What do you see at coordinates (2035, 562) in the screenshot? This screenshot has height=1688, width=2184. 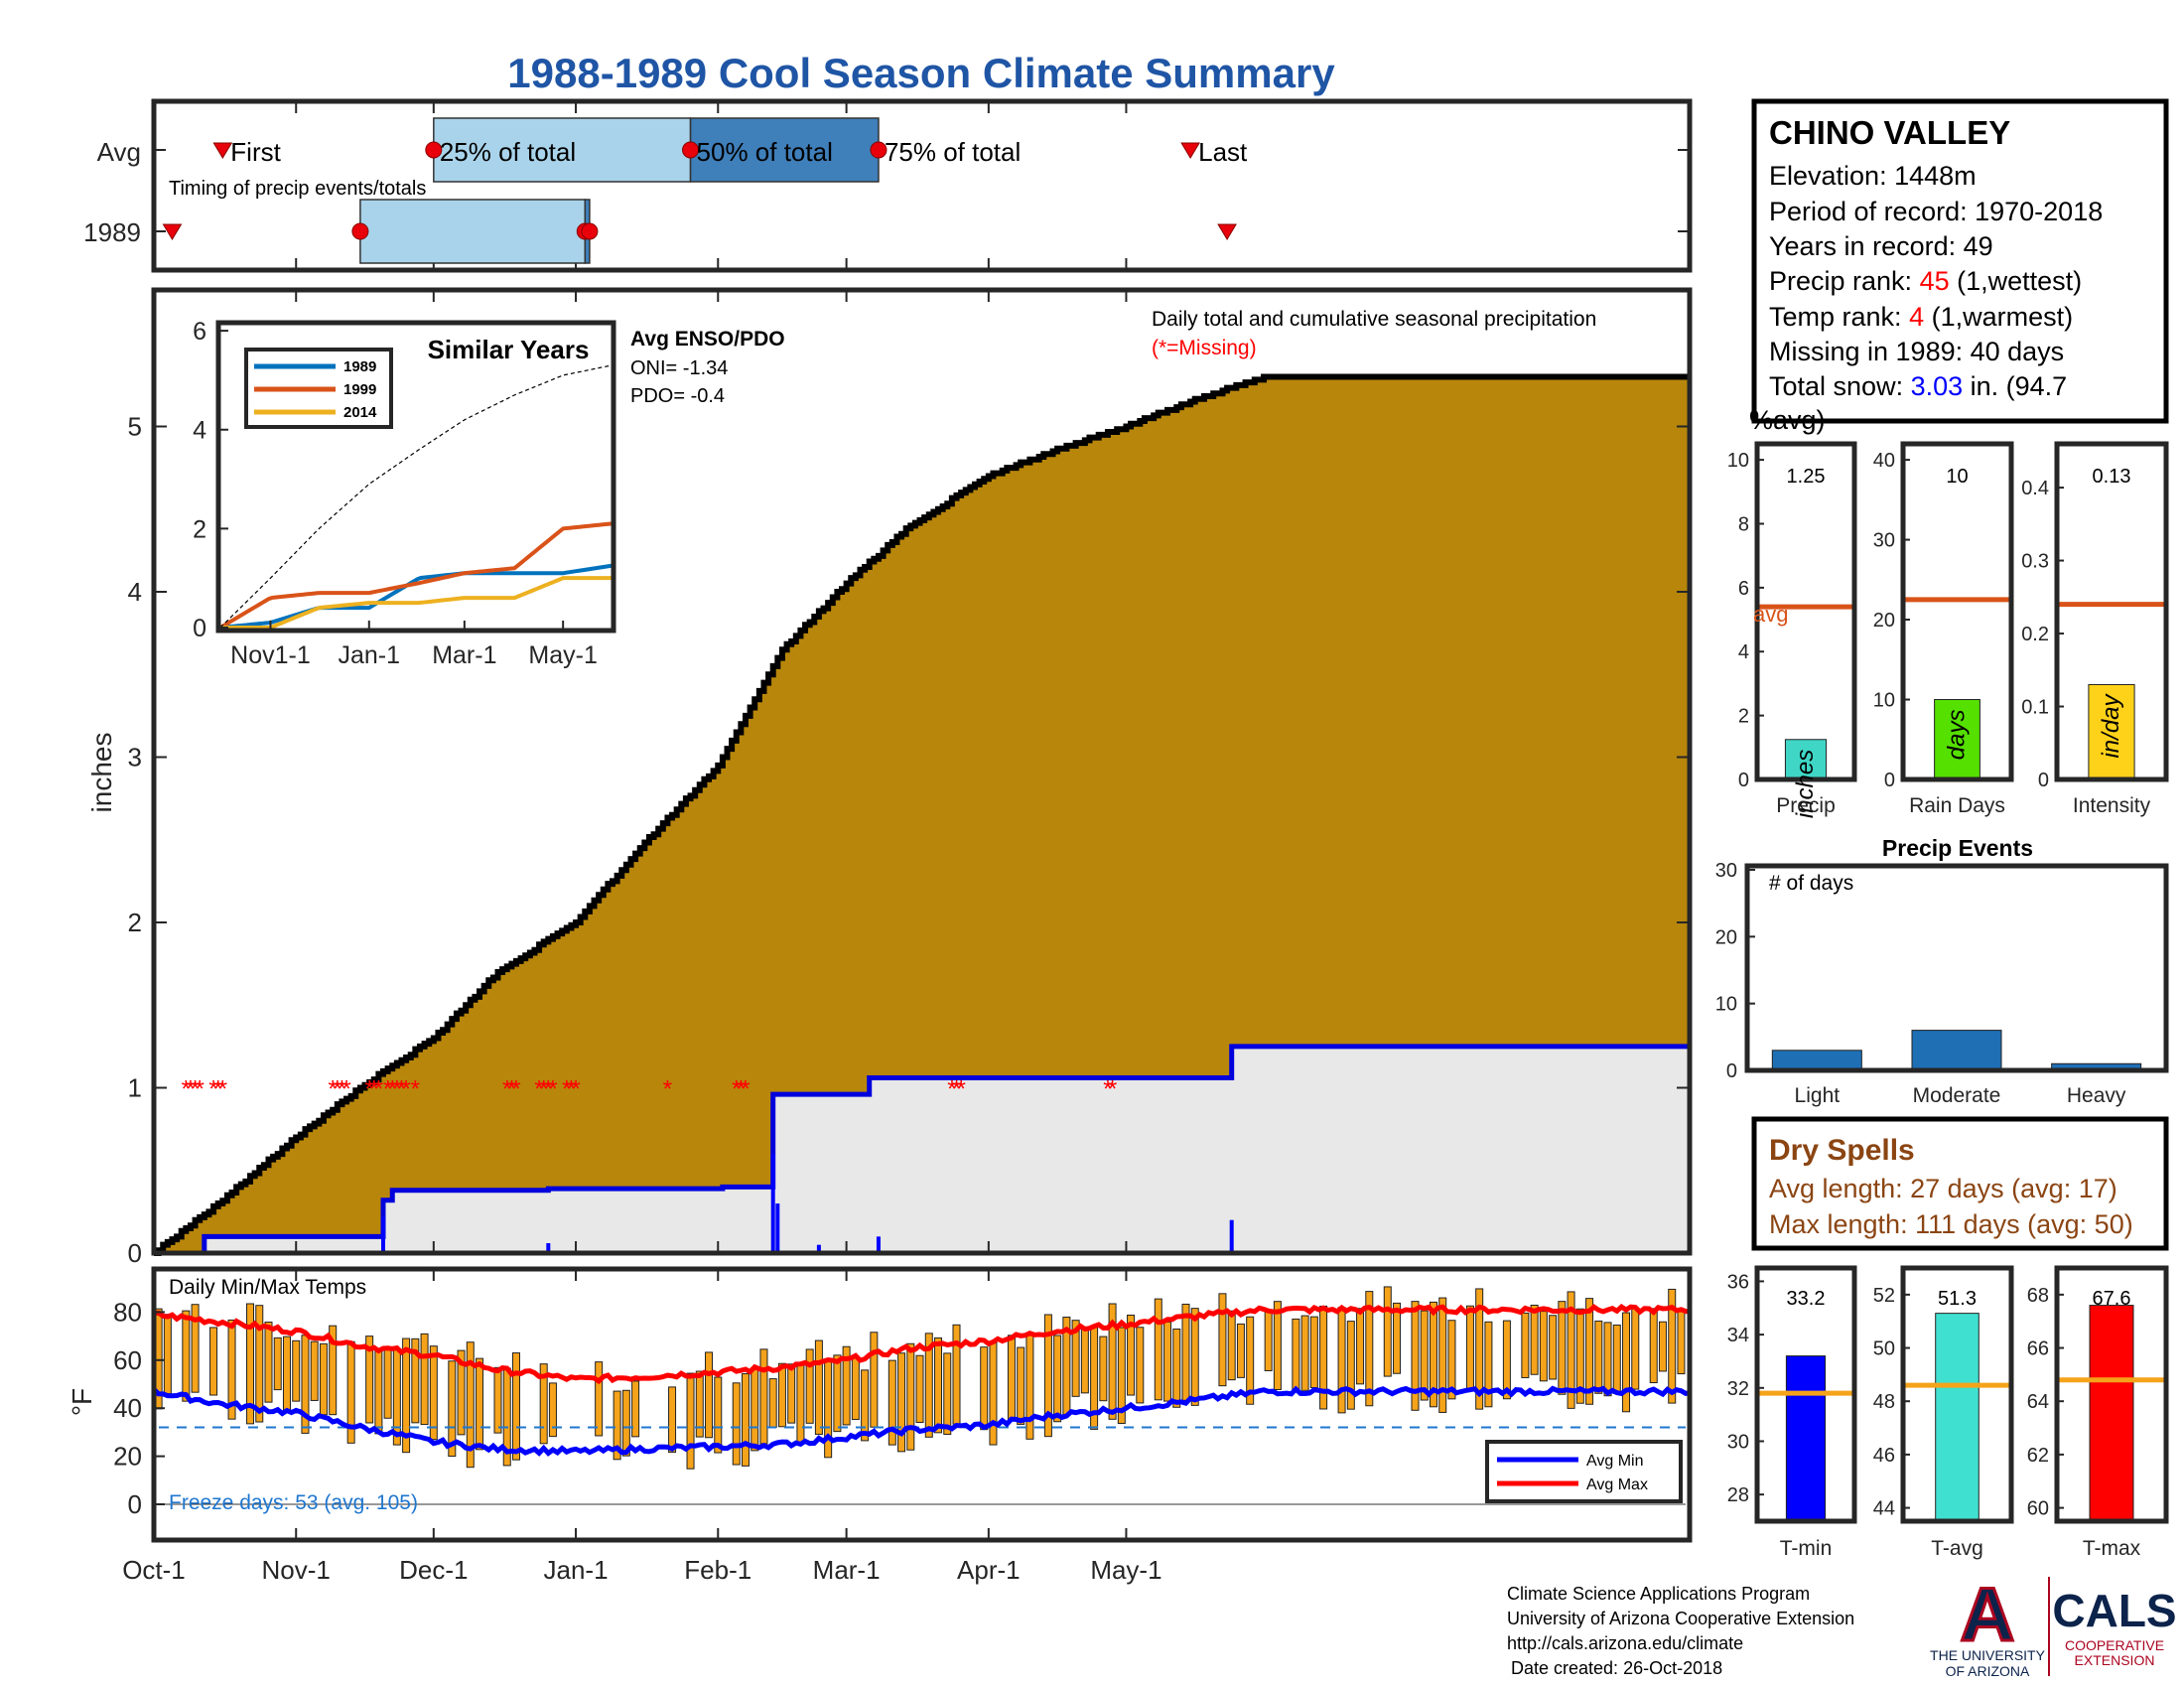 I see `small-bar-y-tick-label: 0.3` at bounding box center [2035, 562].